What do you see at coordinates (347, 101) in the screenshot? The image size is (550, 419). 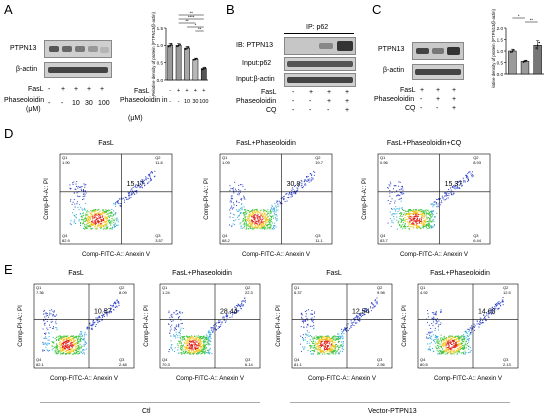 I see `b-phase-sign: +` at bounding box center [347, 101].